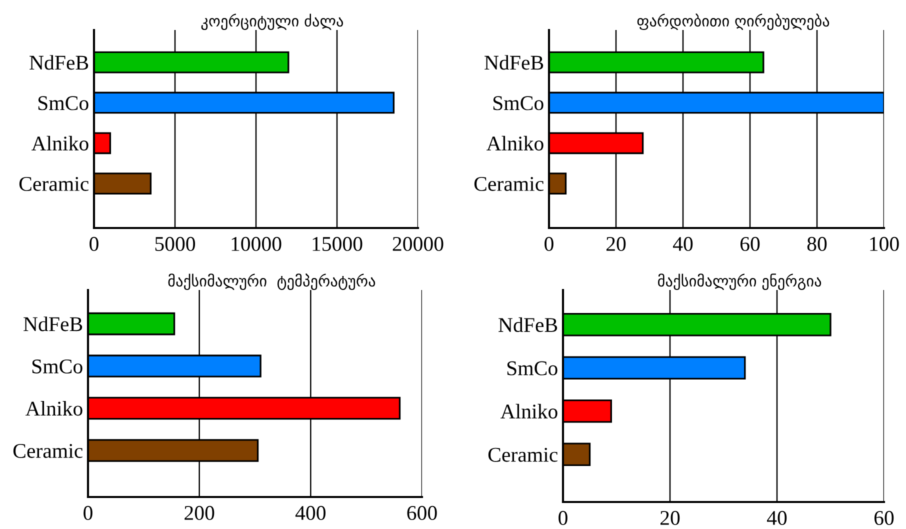 The image size is (906, 529). I want to click on x-tick-label: 10000, so click(257, 243).